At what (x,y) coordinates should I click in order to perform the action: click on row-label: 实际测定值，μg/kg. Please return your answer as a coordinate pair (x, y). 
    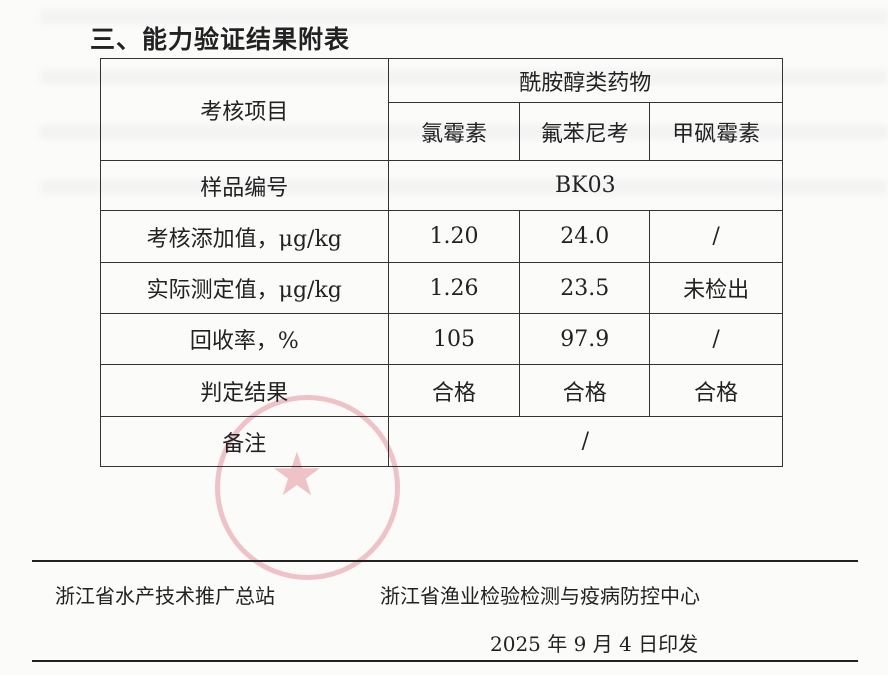
    Looking at the image, I should click on (244, 288).